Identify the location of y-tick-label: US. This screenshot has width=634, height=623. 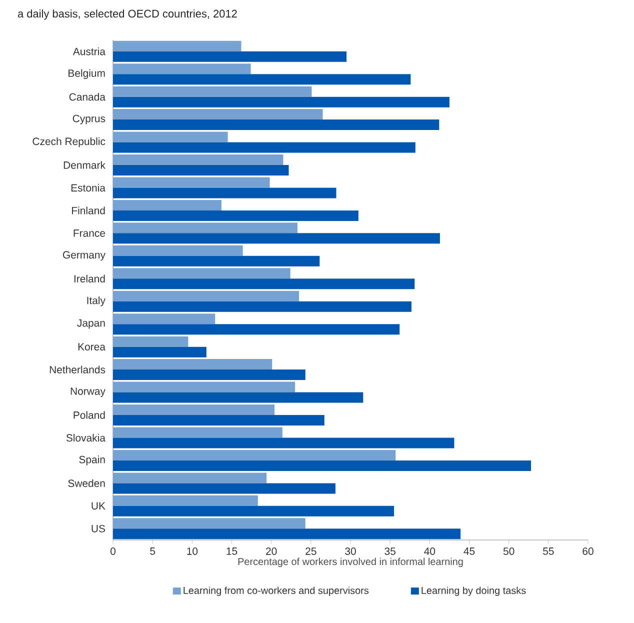
(98, 528).